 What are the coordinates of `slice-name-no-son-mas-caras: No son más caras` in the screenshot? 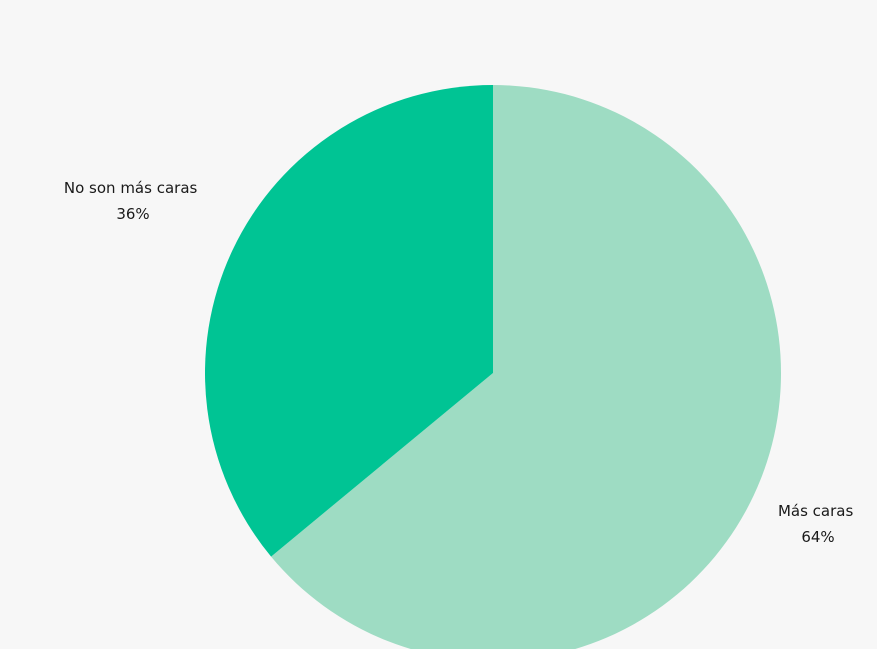 It's located at (131, 188).